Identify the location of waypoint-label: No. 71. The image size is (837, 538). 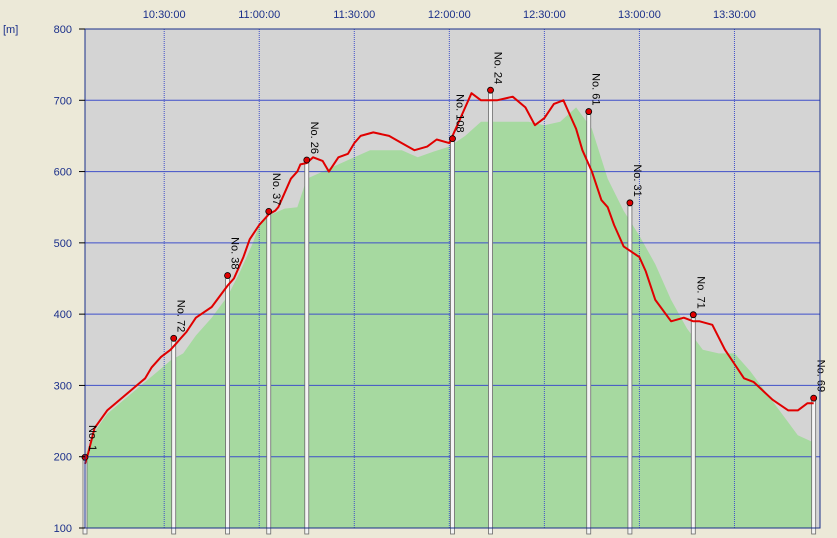
(700, 292).